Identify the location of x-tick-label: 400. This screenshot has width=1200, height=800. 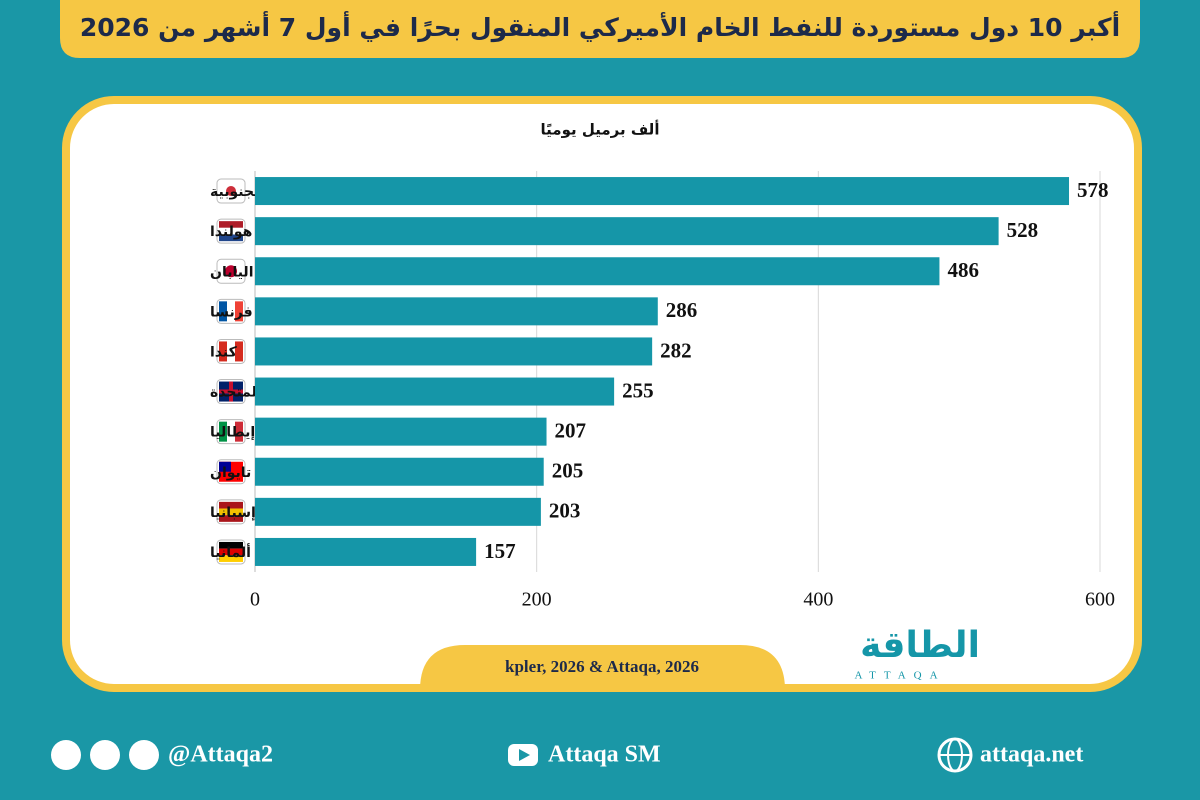
(818, 600).